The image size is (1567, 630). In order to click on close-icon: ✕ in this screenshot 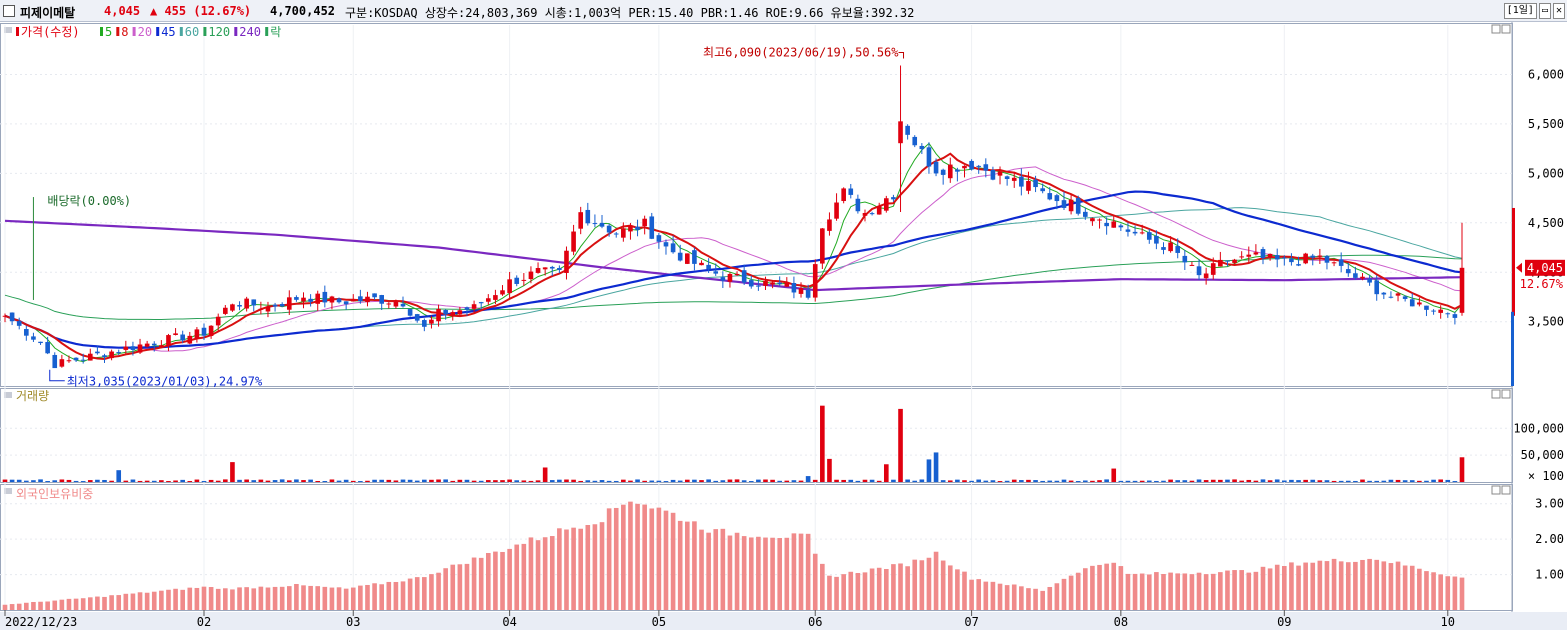, I will do `click(1558, 11)`.